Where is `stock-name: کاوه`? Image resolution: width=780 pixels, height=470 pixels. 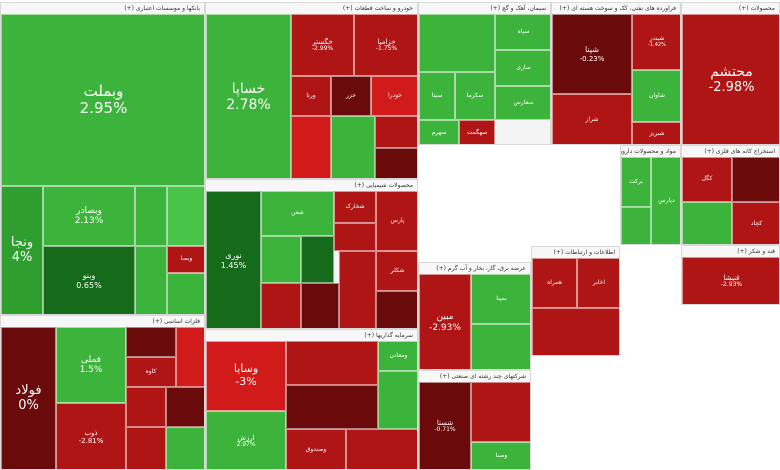 stock-name: کاوه is located at coordinates (151, 371).